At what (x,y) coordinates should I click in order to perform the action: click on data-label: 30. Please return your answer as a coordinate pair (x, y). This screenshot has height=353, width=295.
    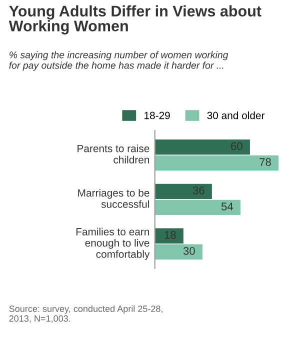
    Looking at the image, I should click on (189, 250).